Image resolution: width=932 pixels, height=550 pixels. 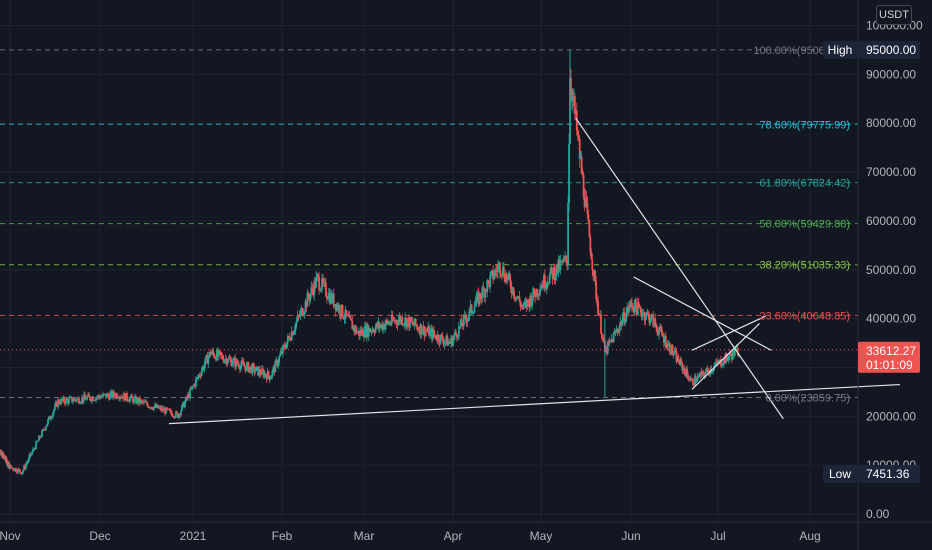 I want to click on x-tick-label: Dec, so click(x=99, y=536).